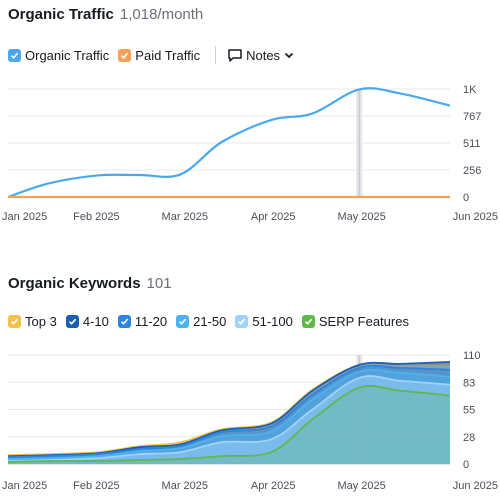  I want to click on organic-traffic-header: Organic Traffic 1,018/month, so click(105, 14).